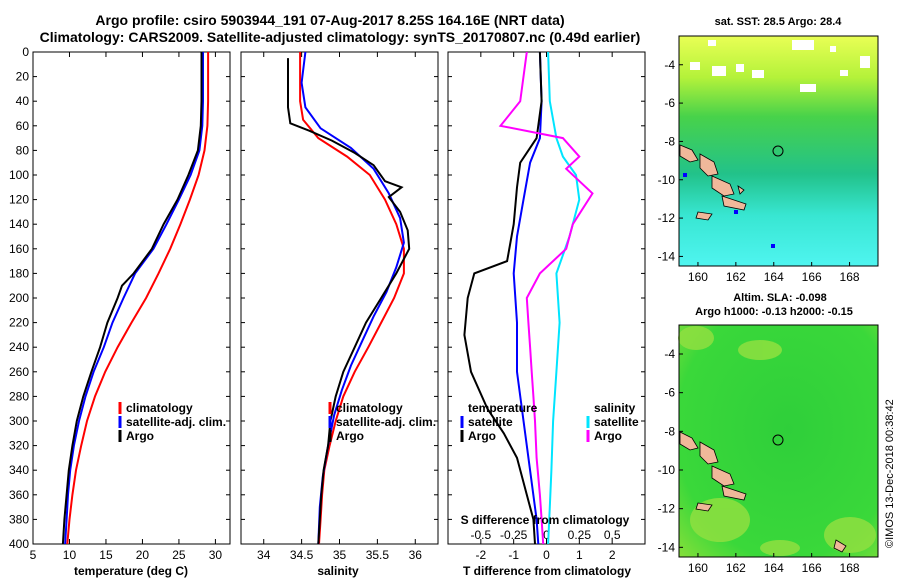 This screenshot has width=900, height=580. What do you see at coordinates (616, 422) in the screenshot?
I see `legend-label-s-satellite: satellite` at bounding box center [616, 422].